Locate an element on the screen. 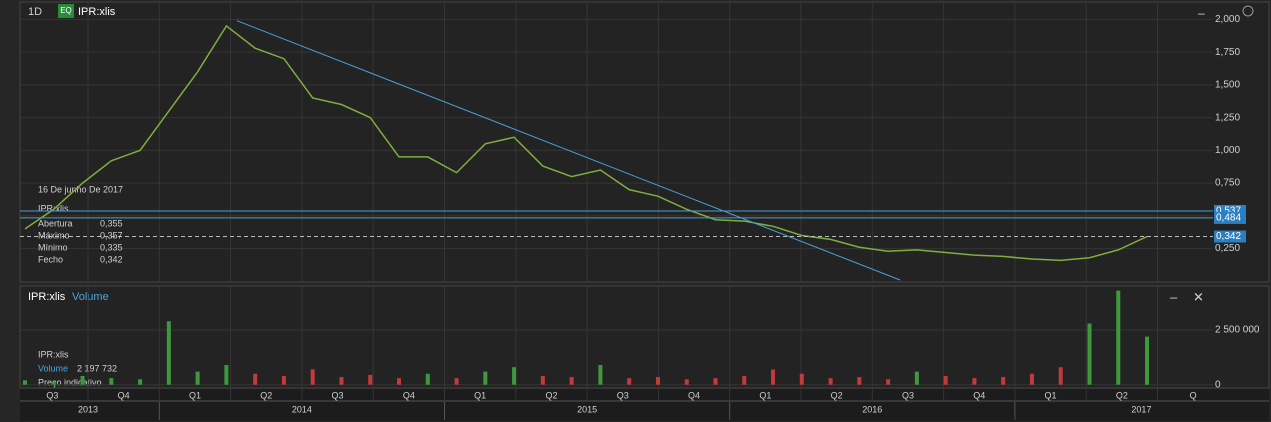 The width and height of the screenshot is (1271, 422). y-tick-label: 1,000 is located at coordinates (1227, 150).